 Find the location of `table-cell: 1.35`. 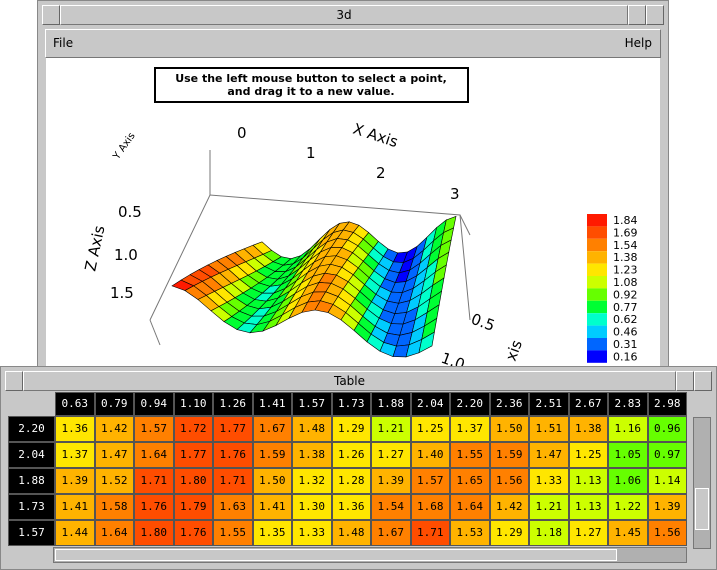

table-cell: 1.35 is located at coordinates (272, 533).